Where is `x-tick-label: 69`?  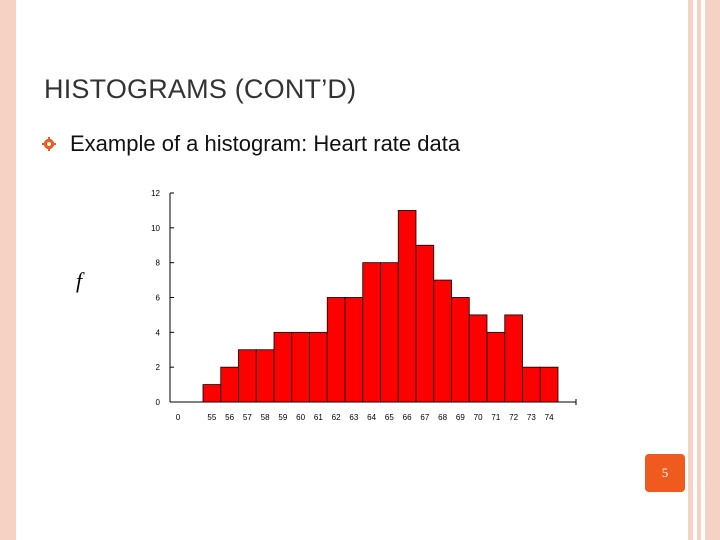
x-tick-label: 69 is located at coordinates (460, 417).